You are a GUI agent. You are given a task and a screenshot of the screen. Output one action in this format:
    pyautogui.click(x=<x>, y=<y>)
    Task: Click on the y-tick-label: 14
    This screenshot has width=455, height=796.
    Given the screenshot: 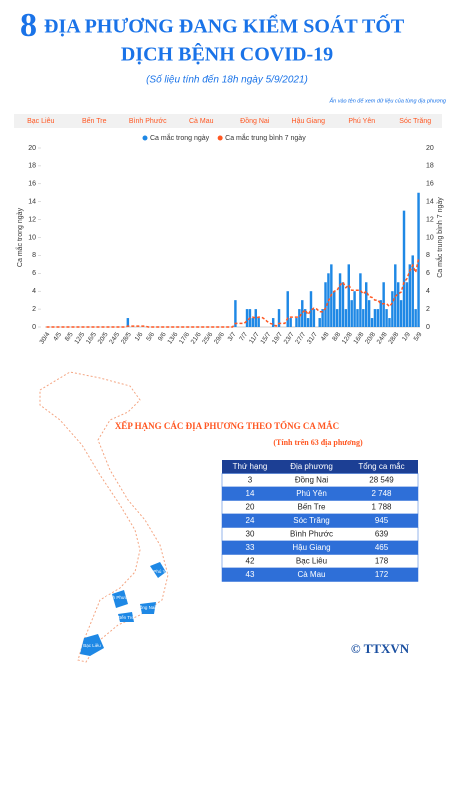 What is the action you would take?
    pyautogui.click(x=32, y=202)
    